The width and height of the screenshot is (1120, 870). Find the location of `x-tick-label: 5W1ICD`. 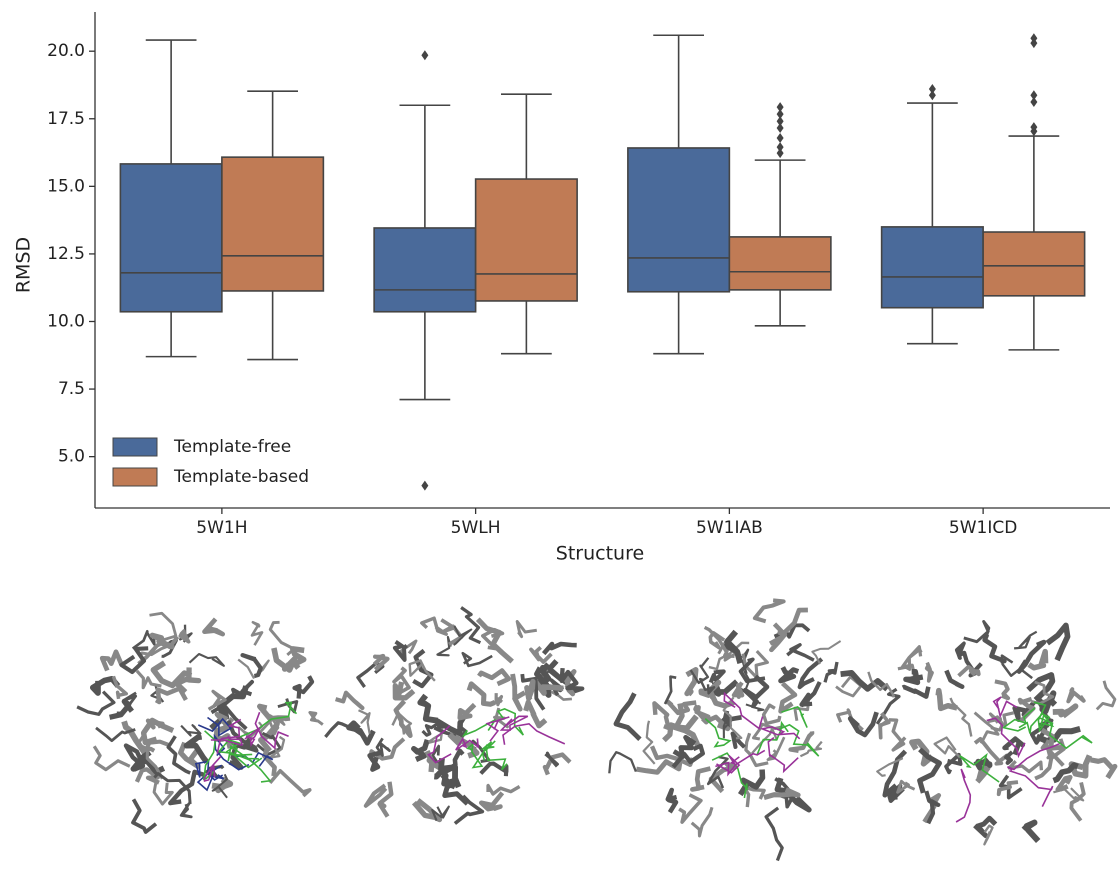

x-tick-label: 5W1ICD is located at coordinates (983, 528).